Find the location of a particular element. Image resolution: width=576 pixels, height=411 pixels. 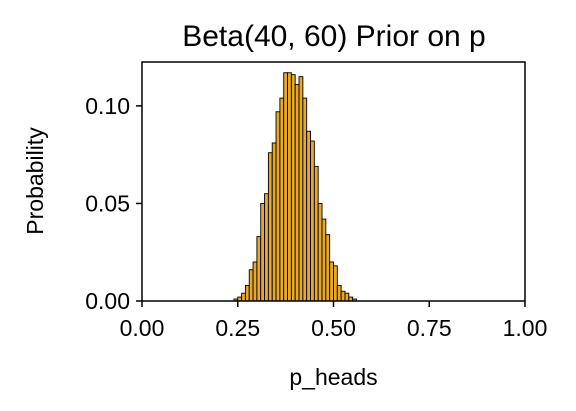

x-axis-label: p_heads is located at coordinates (333, 377).